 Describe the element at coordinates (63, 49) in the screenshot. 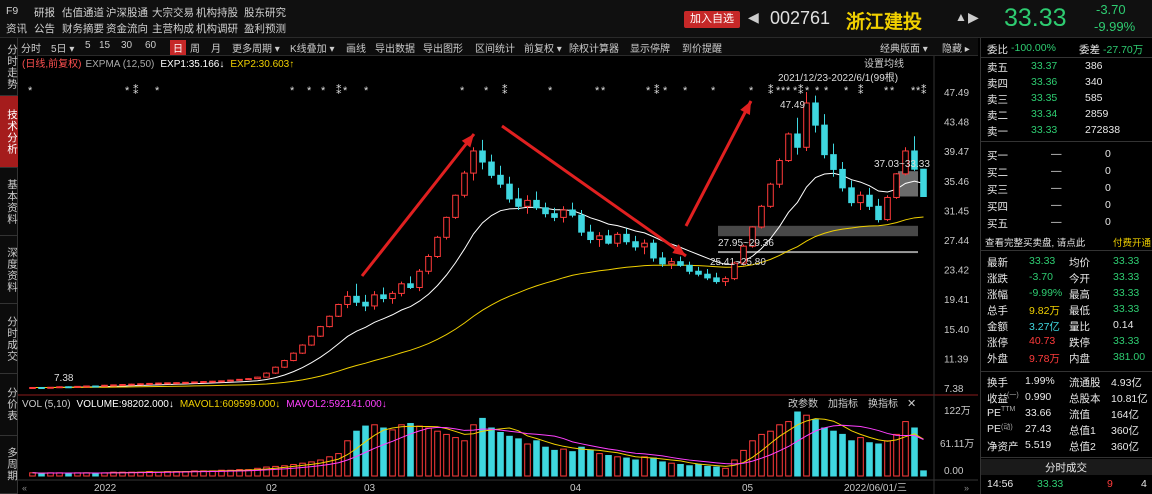

I see `toolbar-item: 5日 ▾` at that location.